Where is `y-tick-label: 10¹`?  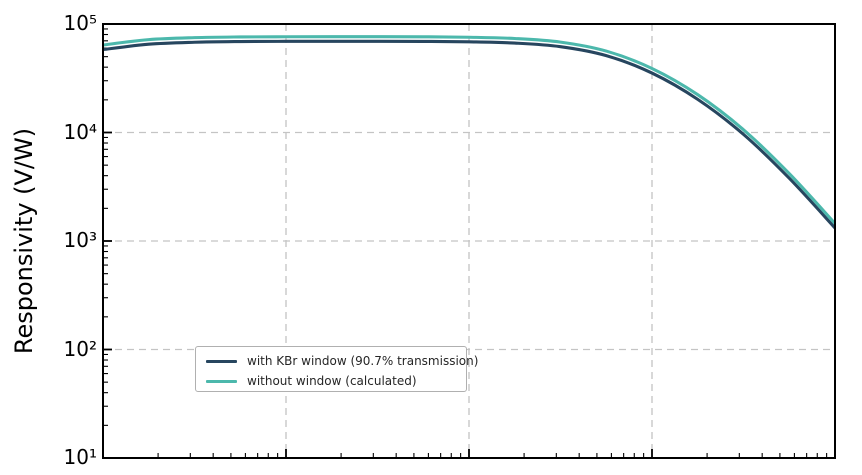 y-tick-label: 10¹ is located at coordinates (80, 457).